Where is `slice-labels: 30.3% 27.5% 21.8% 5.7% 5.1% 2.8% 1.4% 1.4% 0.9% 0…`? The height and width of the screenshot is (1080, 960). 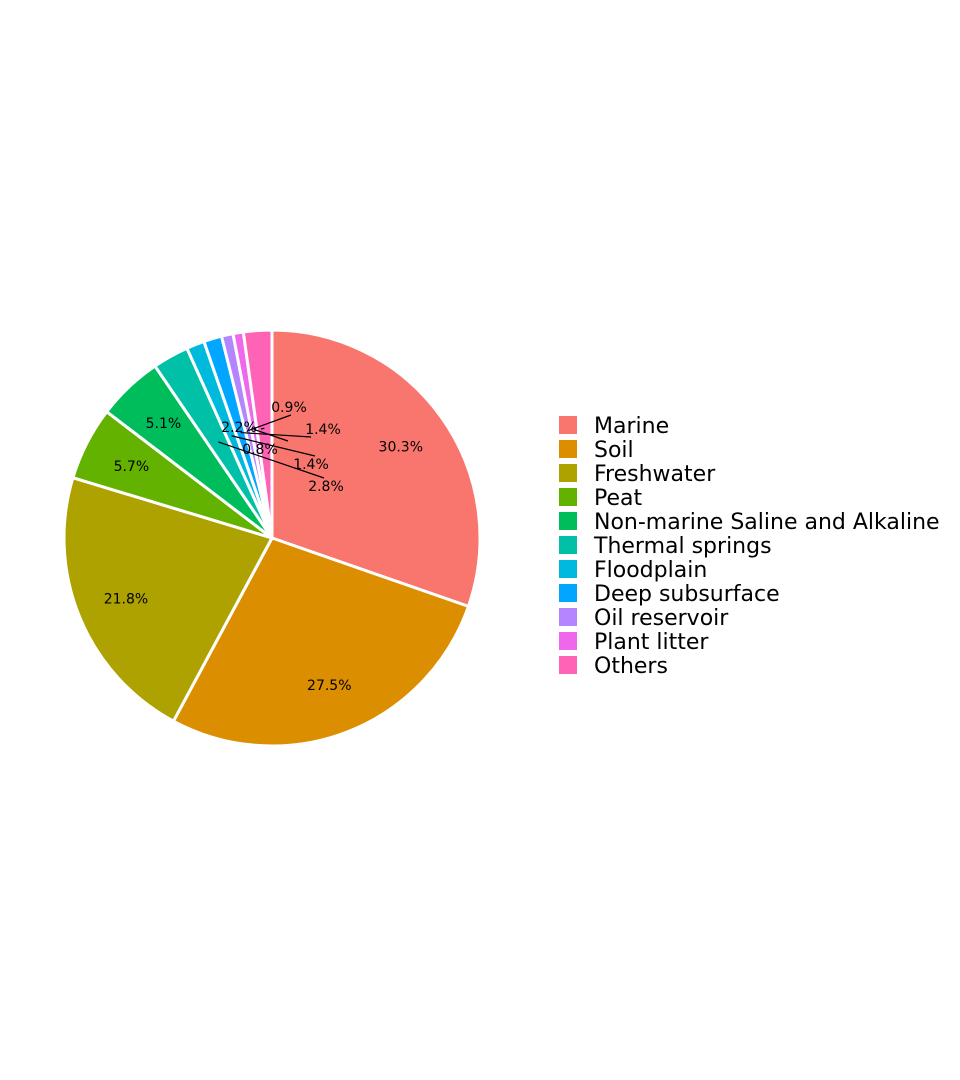 slice-labels: 30.3% 27.5% 21.8% 5.7% 5.1% 2.8% 1.4% 1.4% 0.9% 0… is located at coordinates (263, 547).